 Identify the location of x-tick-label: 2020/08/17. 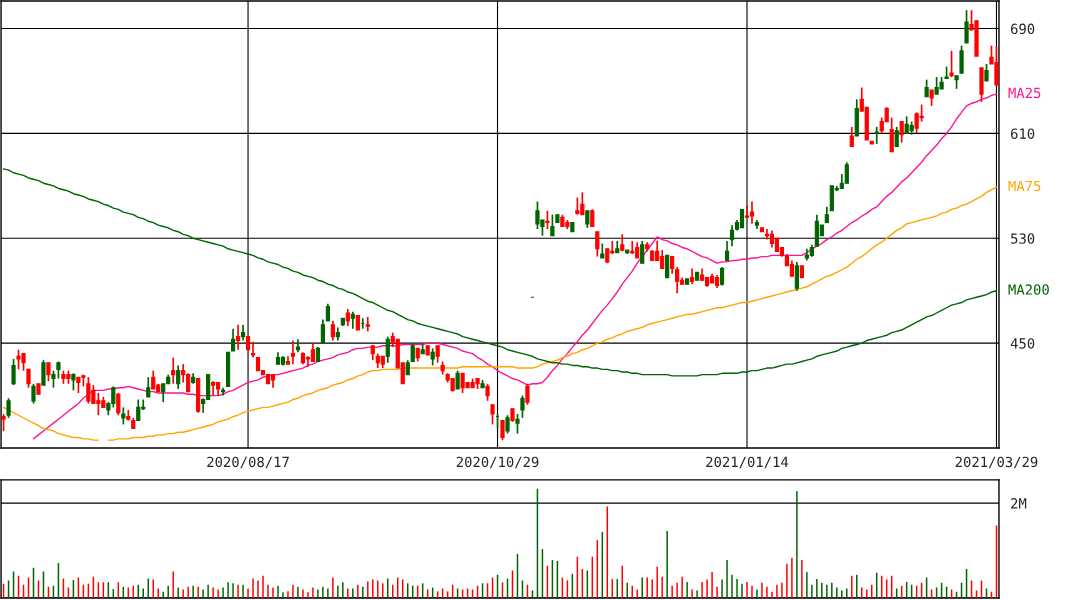
(248, 462).